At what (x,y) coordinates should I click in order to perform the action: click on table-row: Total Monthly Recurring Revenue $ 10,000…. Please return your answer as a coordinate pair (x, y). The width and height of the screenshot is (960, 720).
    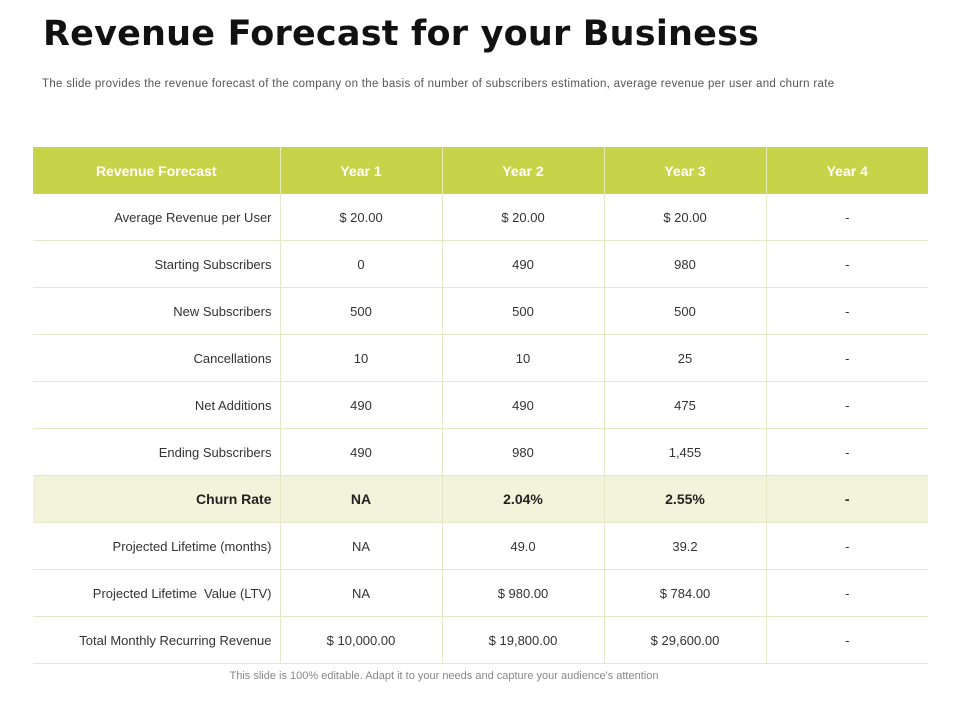
    Looking at the image, I should click on (480, 640).